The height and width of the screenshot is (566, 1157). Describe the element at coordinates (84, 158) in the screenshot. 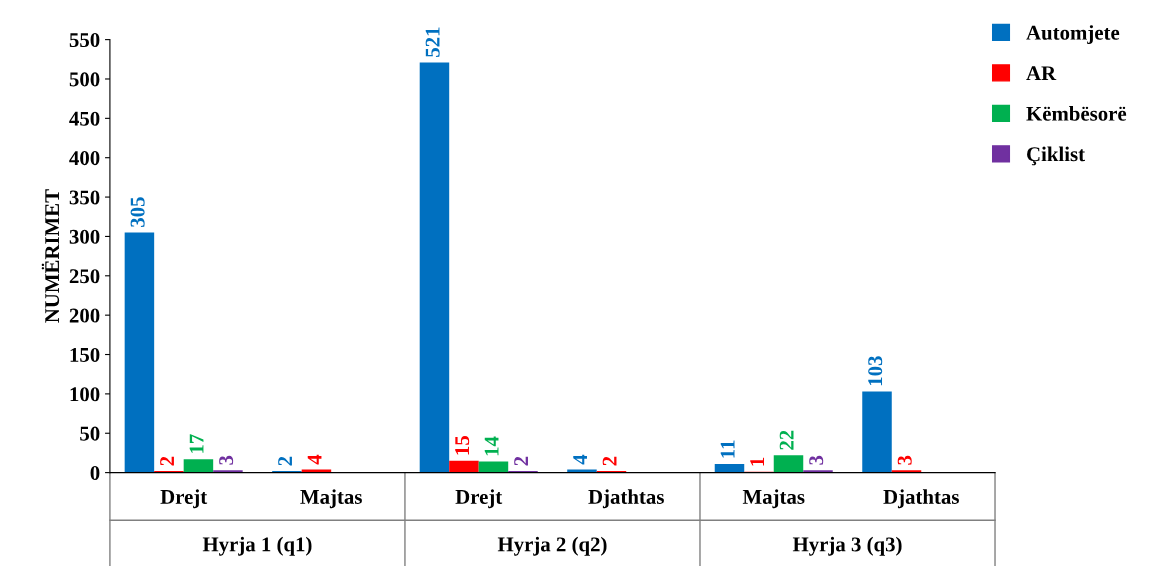

I see `y-tick-label: 400` at that location.